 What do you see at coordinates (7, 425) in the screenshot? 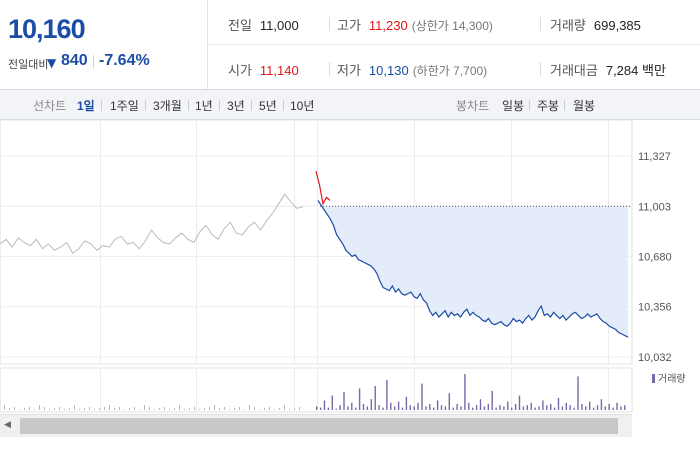
I see `scroll-left-icon: ◀` at bounding box center [7, 425].